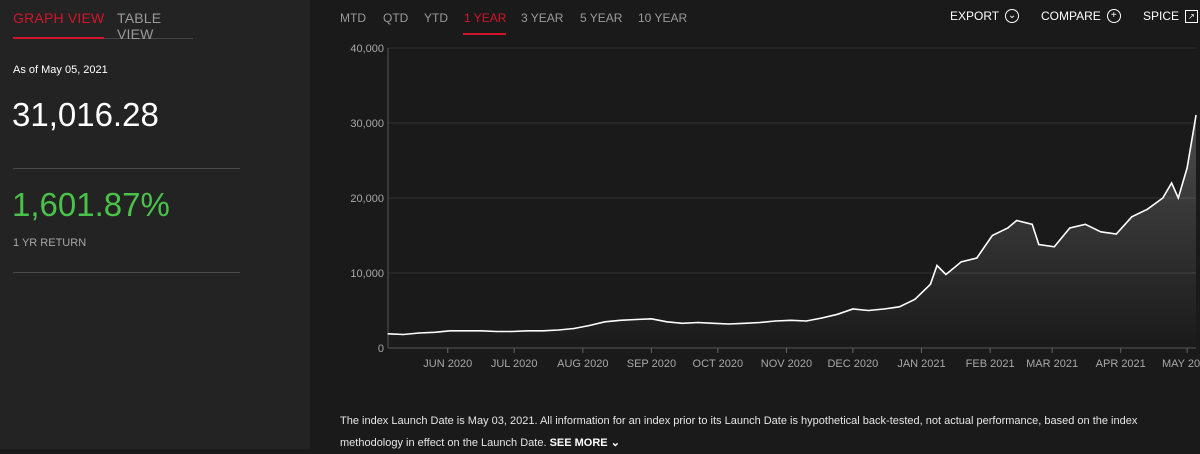  Describe the element at coordinates (447, 364) in the screenshot. I see `x-tick-label: JUN 2020` at that location.